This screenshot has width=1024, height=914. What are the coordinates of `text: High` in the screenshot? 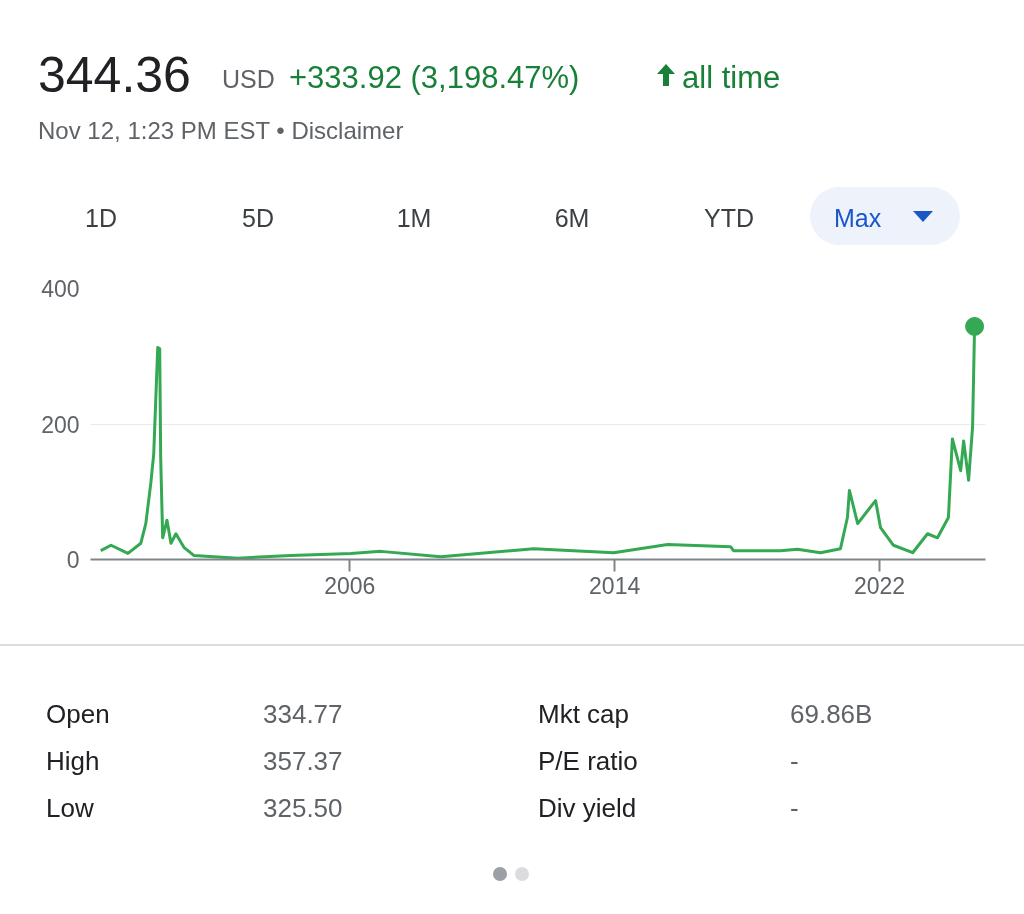 It's located at (73, 761).